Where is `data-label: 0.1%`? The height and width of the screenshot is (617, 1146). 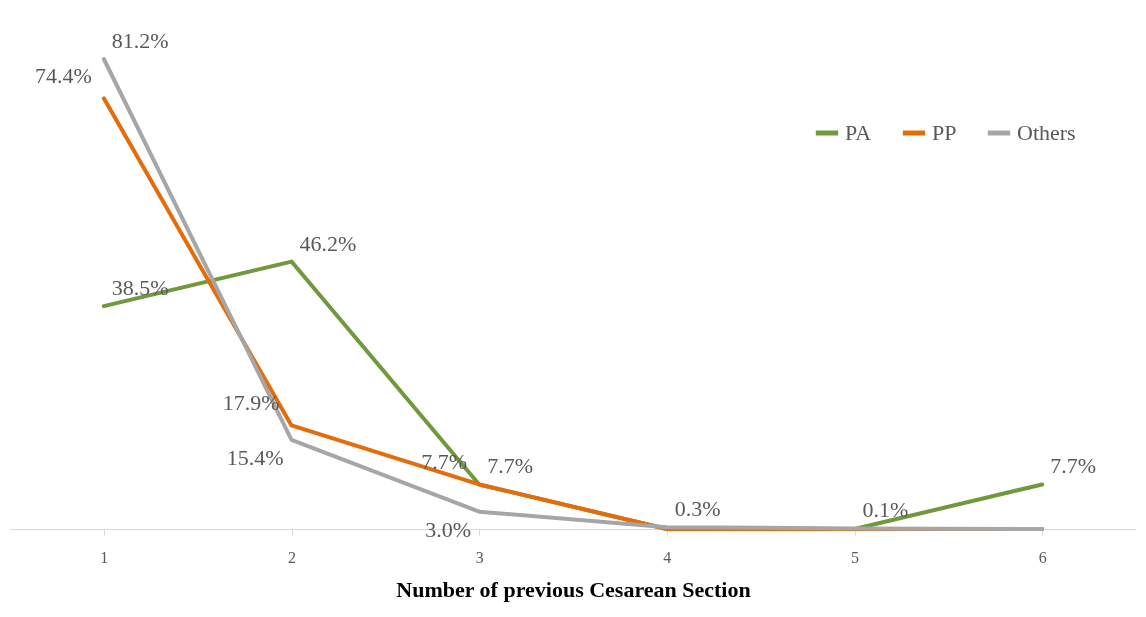 data-label: 0.1% is located at coordinates (885, 510).